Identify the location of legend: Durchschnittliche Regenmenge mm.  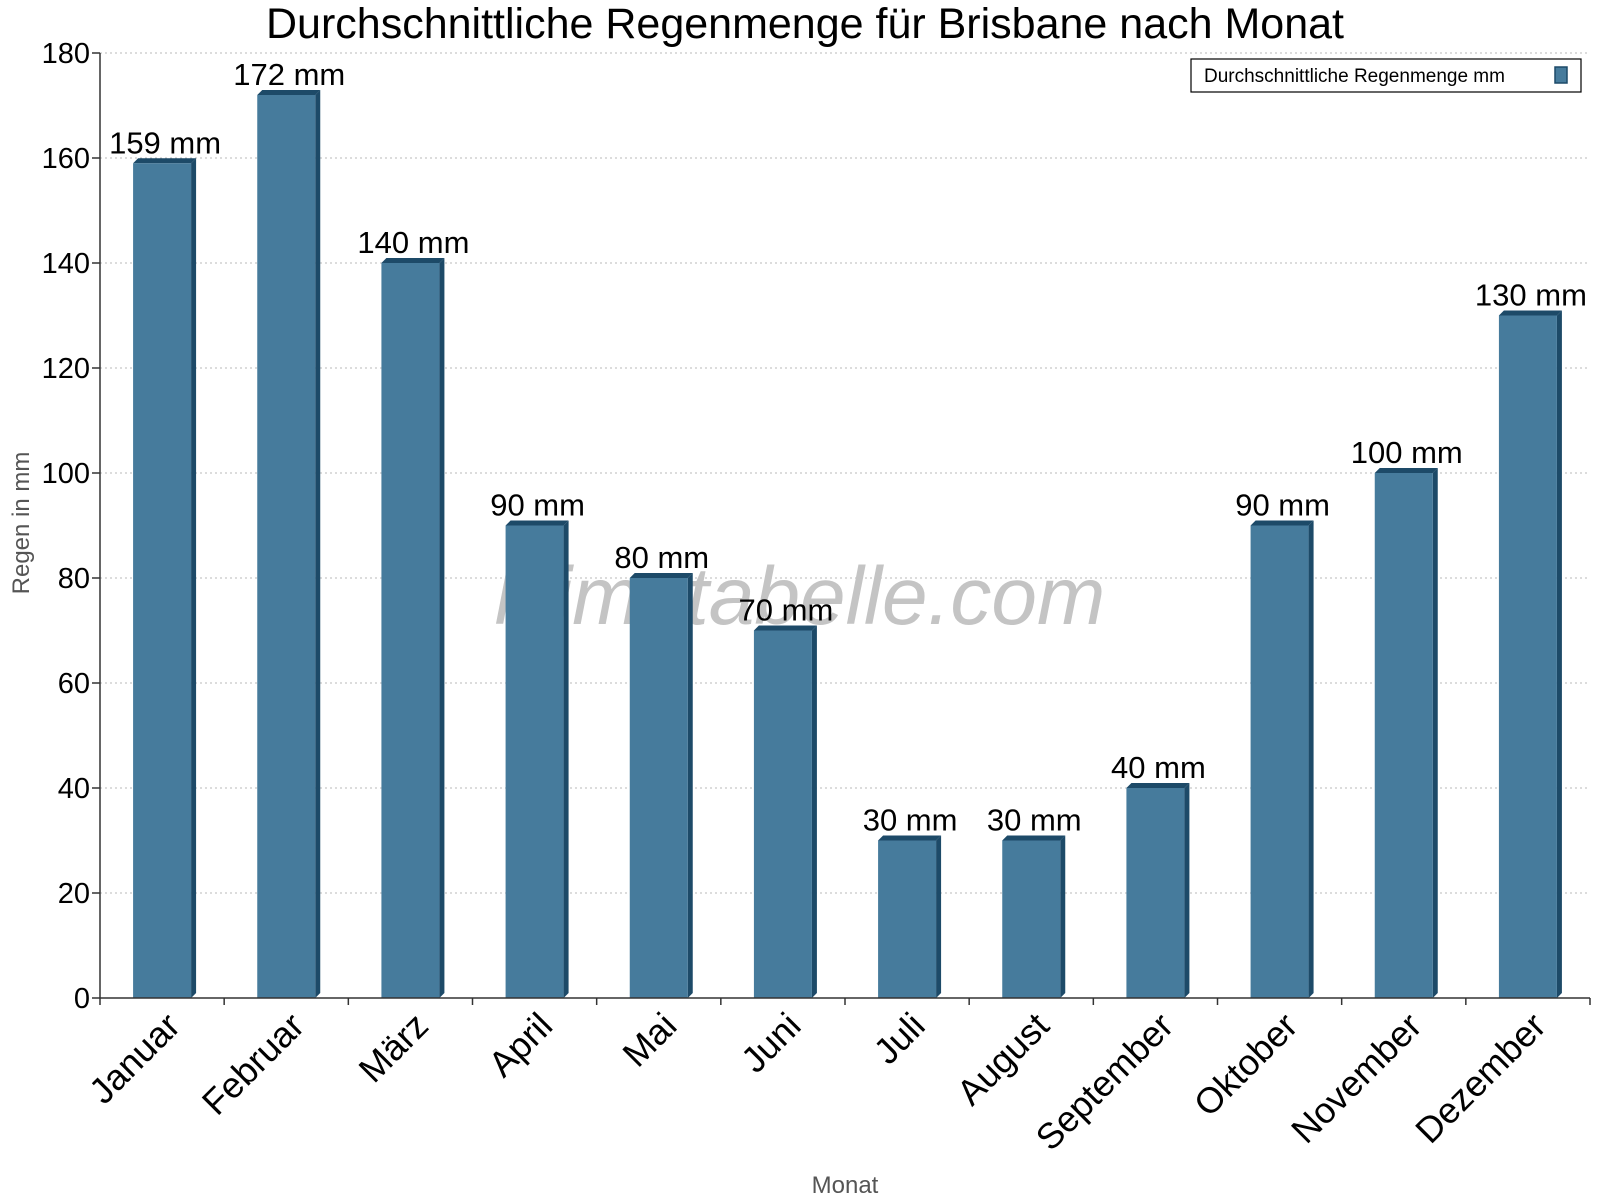
(1386, 75).